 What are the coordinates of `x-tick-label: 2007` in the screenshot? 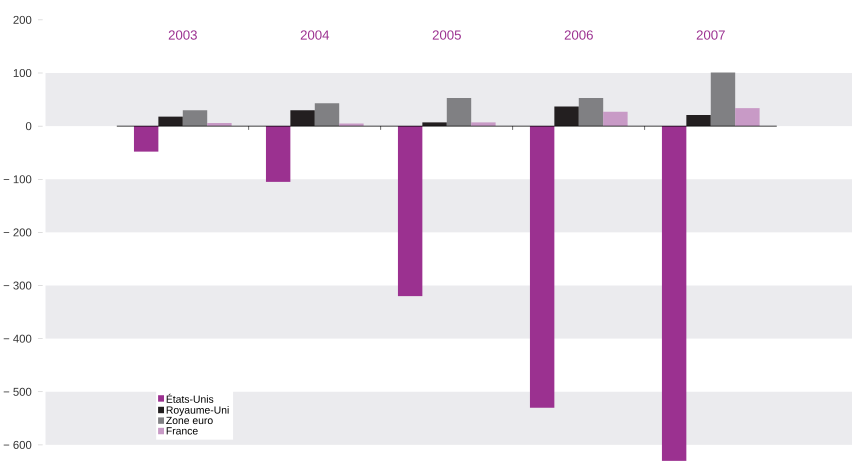 It's located at (710, 35).